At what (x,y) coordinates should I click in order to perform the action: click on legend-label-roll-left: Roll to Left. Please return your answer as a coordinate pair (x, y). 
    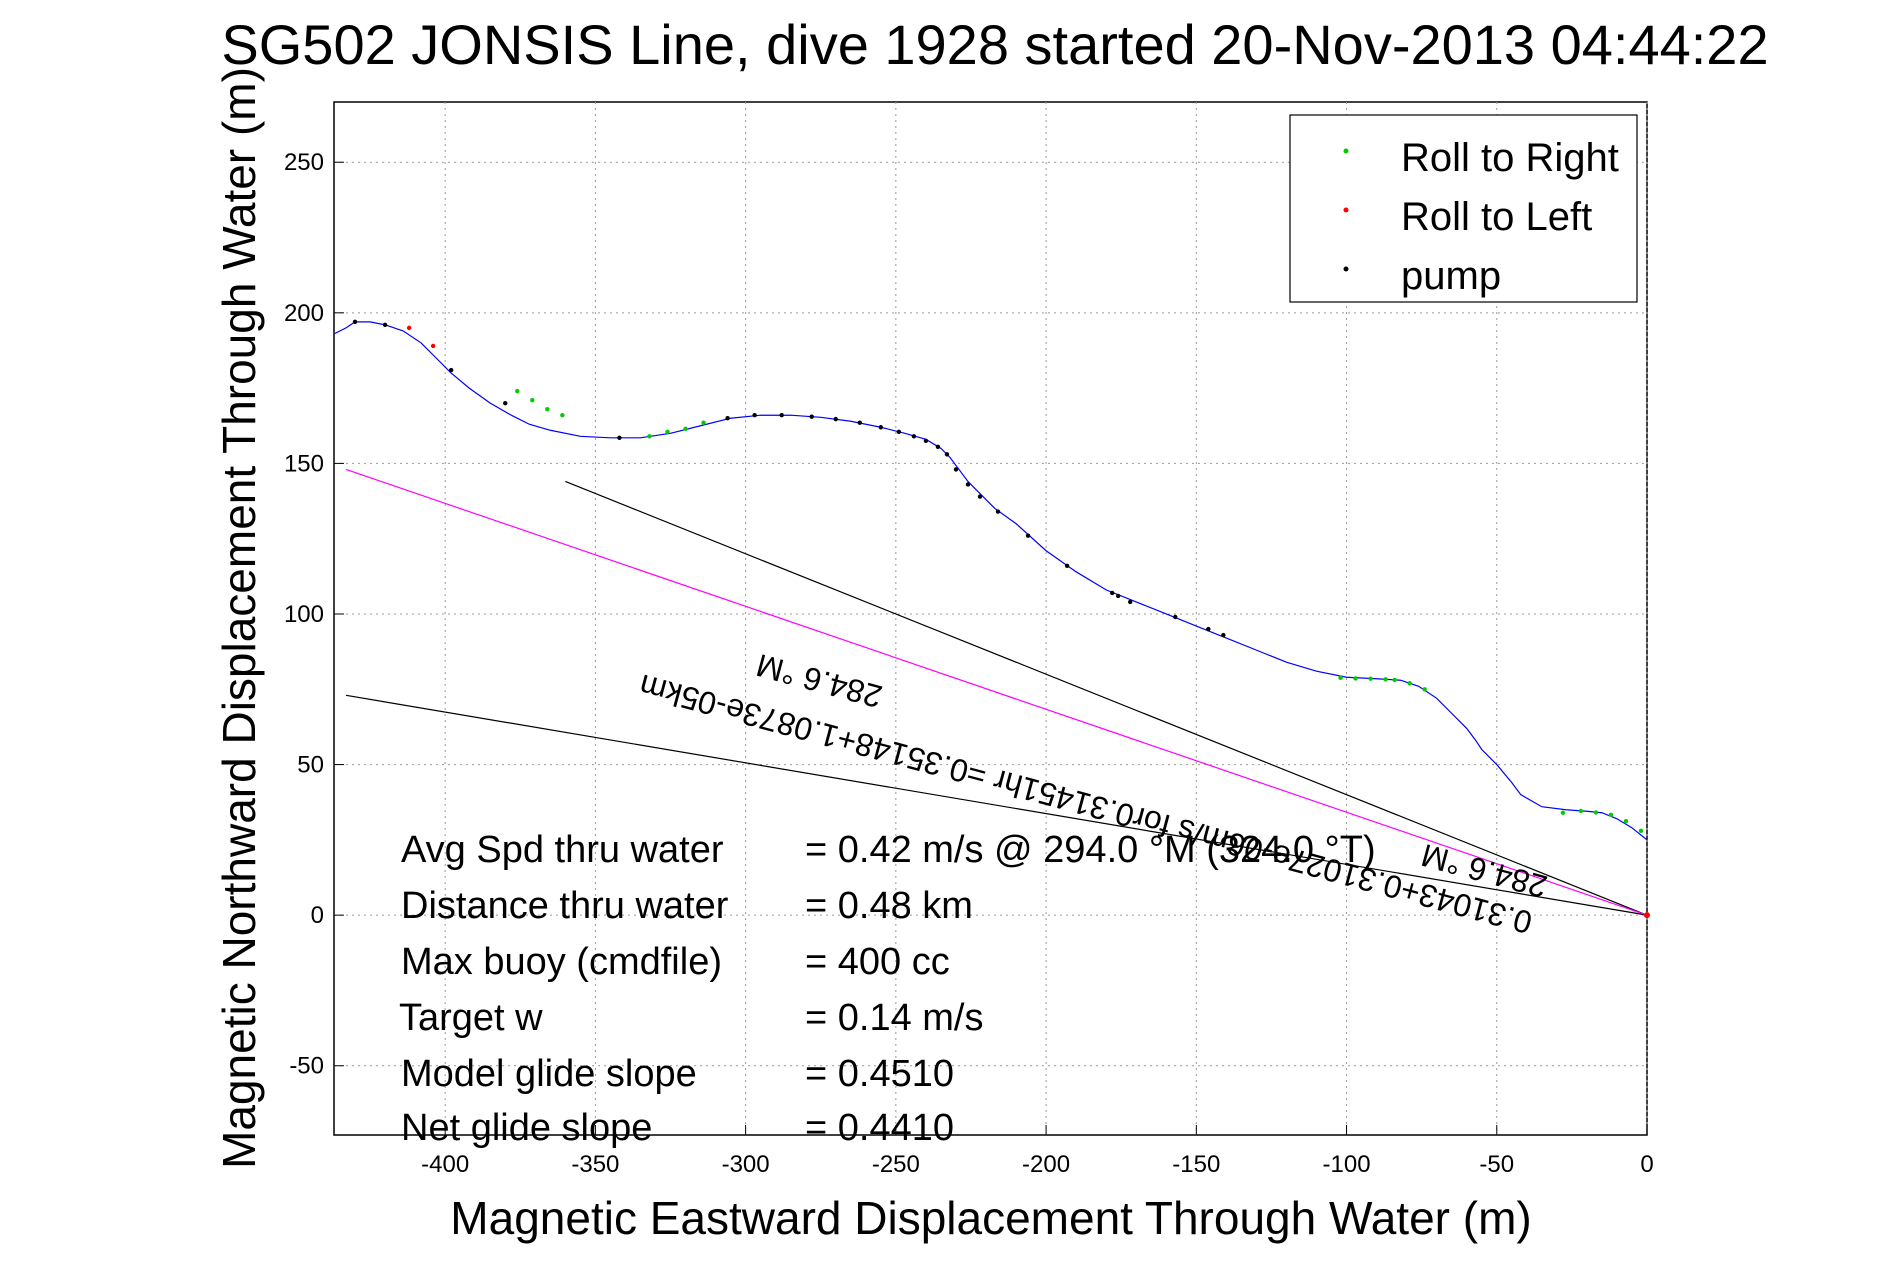
    Looking at the image, I should click on (1496, 217).